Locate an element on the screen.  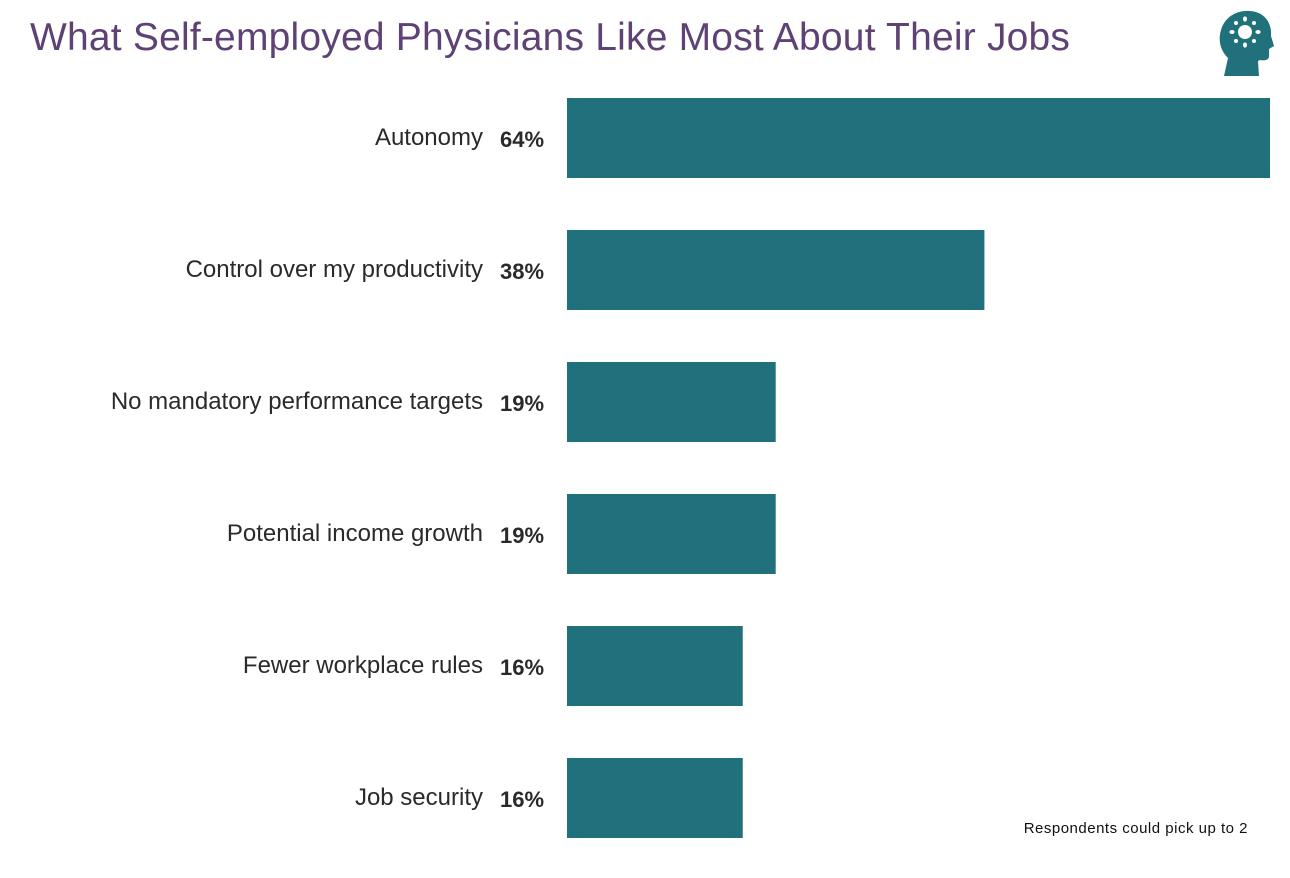
category-label: Job security is located at coordinates (419, 797).